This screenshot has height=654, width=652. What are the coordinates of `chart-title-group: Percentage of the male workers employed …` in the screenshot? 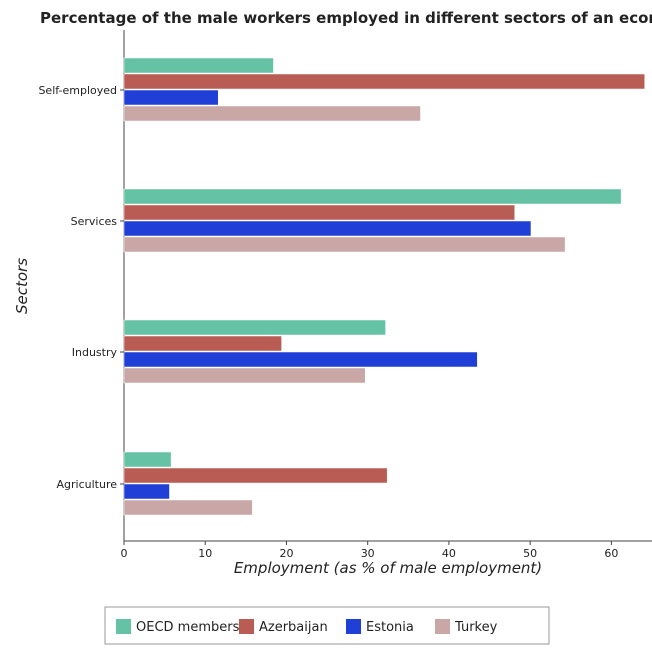 It's located at (346, 18).